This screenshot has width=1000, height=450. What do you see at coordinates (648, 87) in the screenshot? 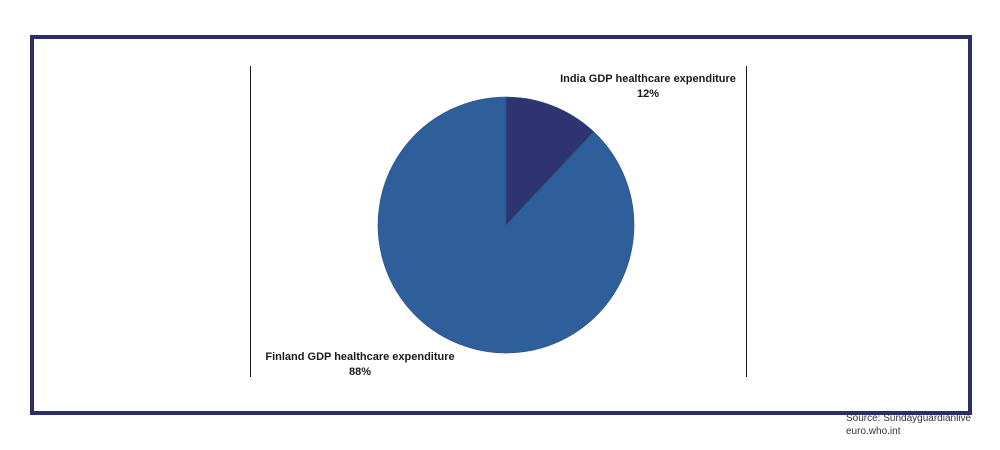
I see `slice-label-india: India GDP healthcare expenditure 12%` at bounding box center [648, 87].